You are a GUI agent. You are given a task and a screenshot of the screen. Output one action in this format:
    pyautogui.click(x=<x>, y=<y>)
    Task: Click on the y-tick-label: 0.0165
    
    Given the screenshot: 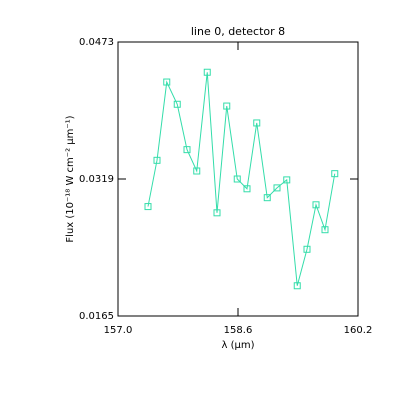 What is the action you would take?
    pyautogui.click(x=96, y=316)
    